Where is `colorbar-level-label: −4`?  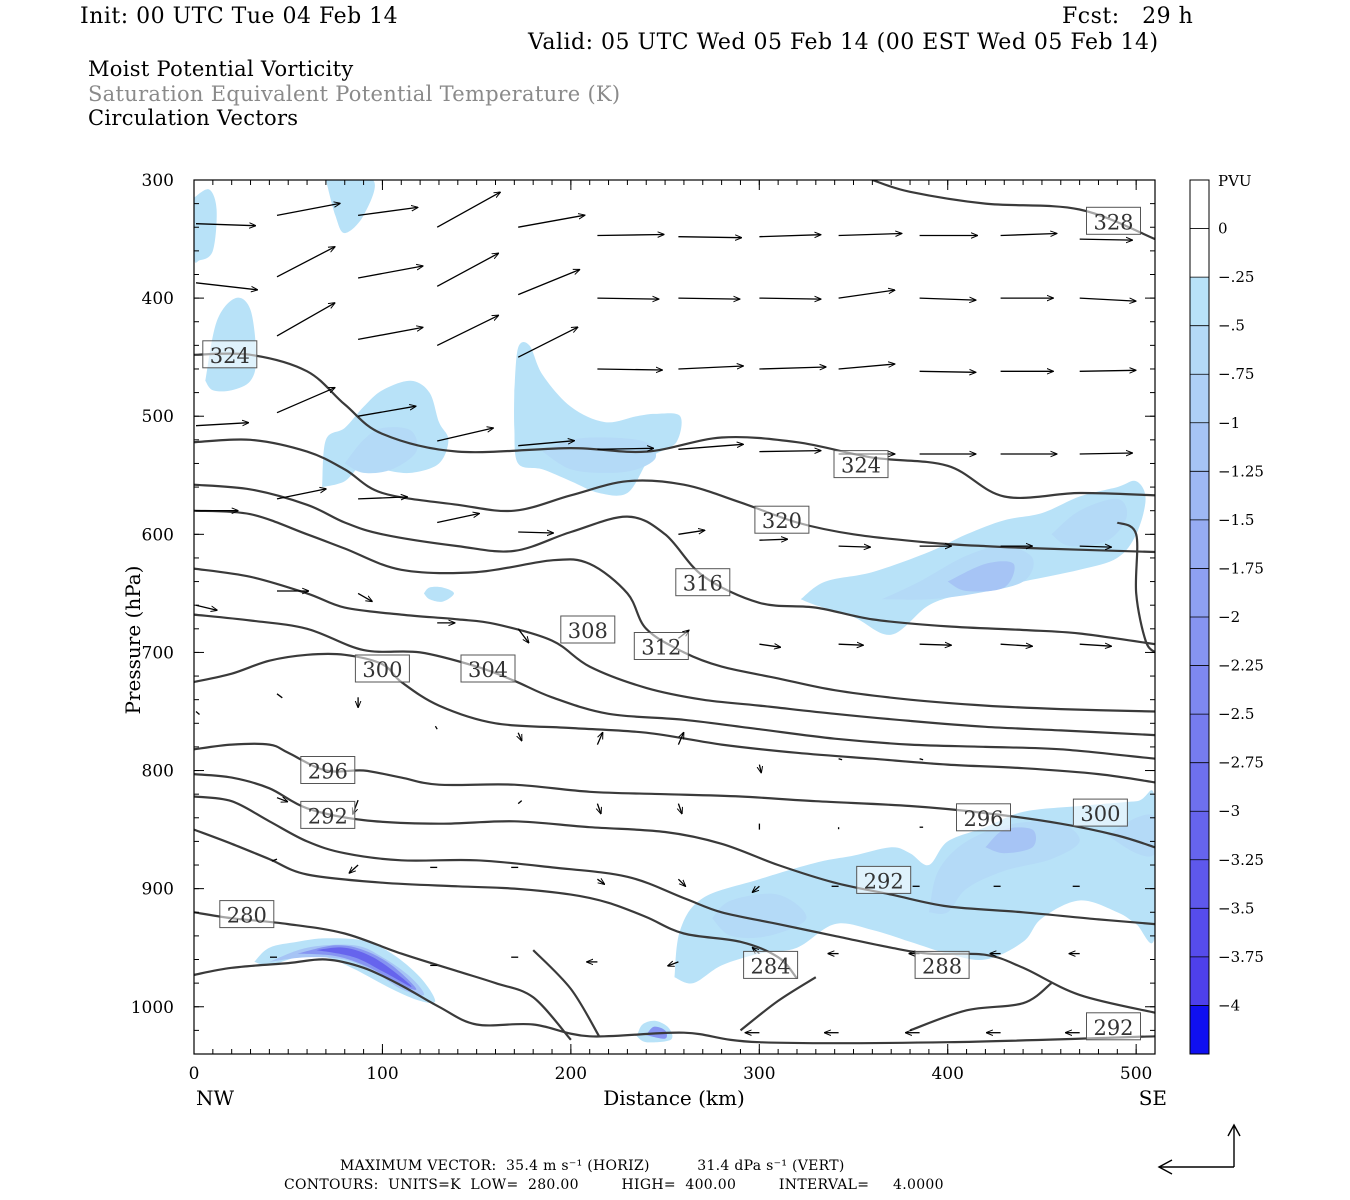 colorbar-level-label: −4 is located at coordinates (1229, 1005).